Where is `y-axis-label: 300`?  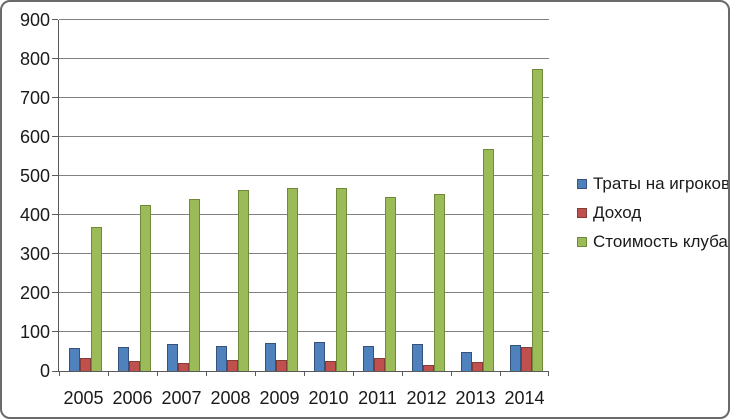
y-axis-label: 300 is located at coordinates (34, 254).